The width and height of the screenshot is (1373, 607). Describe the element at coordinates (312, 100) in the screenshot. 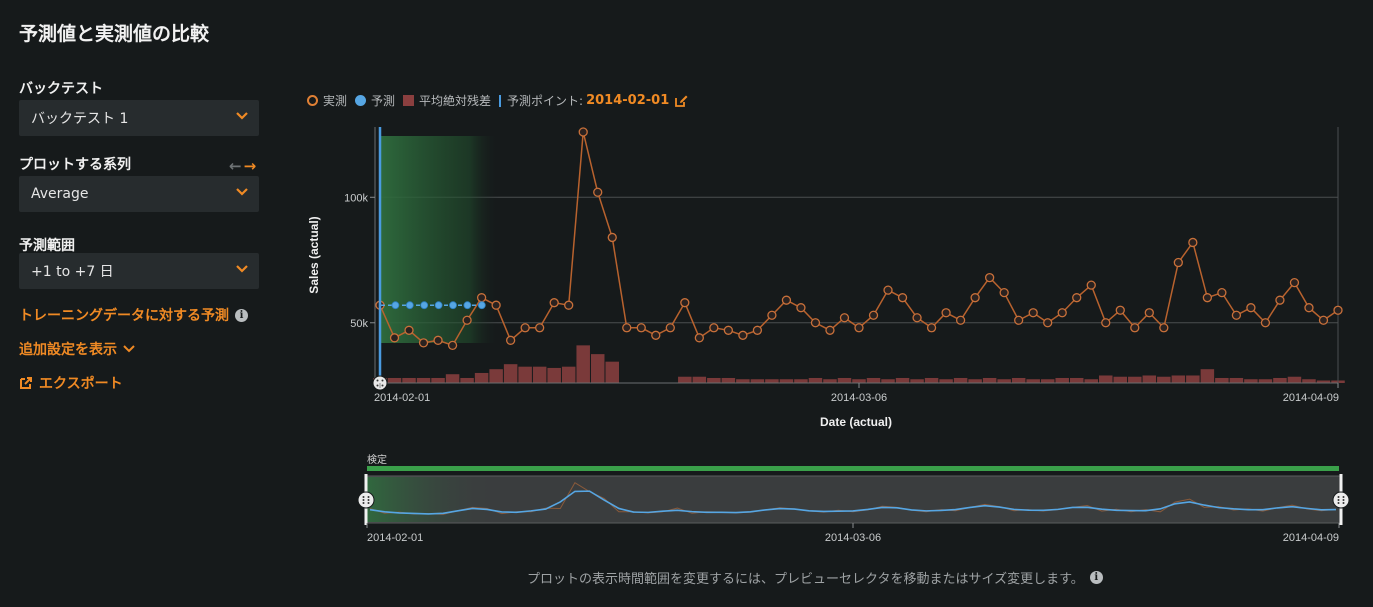

I see `actual-marker-icon` at that location.